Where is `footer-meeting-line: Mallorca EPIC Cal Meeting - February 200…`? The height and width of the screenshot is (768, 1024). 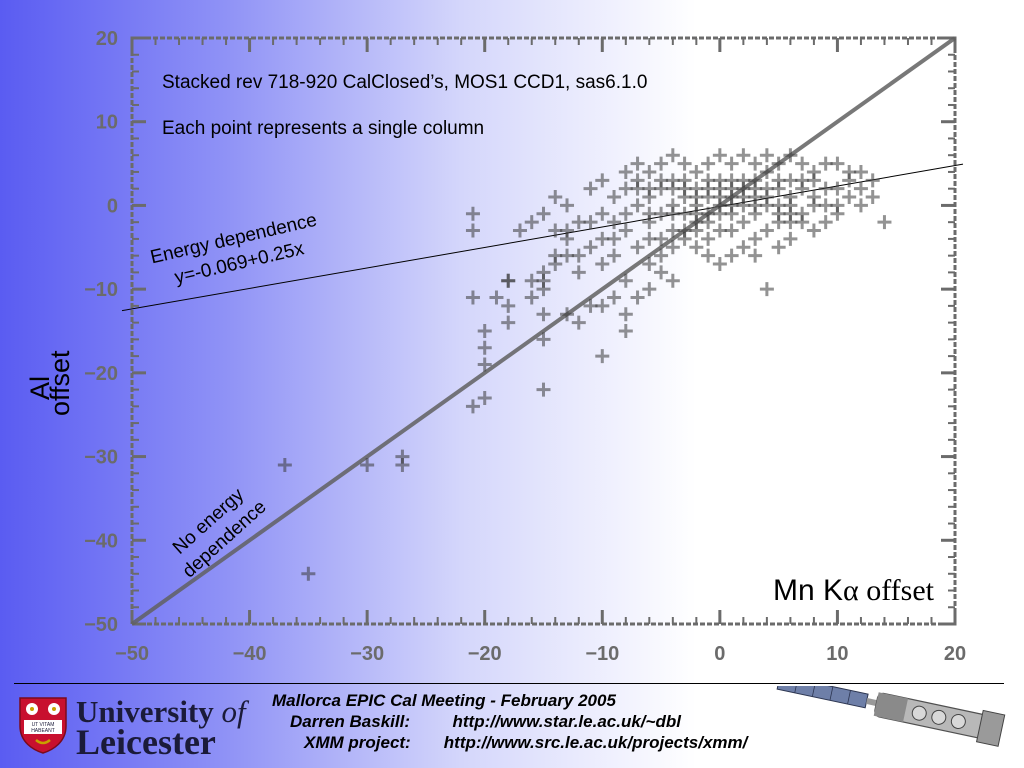
footer-meeting-line: Mallorca EPIC Cal Meeting - February 200… is located at coordinates (444, 700).